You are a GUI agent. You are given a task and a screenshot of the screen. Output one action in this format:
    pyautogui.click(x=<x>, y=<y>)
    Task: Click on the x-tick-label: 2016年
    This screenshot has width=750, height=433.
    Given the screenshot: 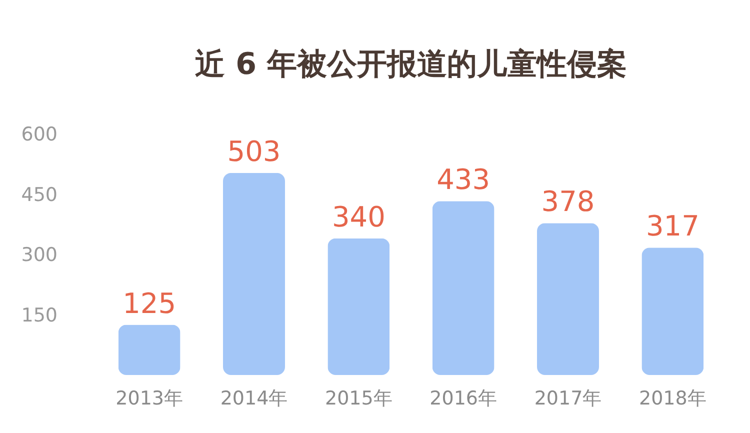 What is the action you would take?
    pyautogui.click(x=464, y=399)
    